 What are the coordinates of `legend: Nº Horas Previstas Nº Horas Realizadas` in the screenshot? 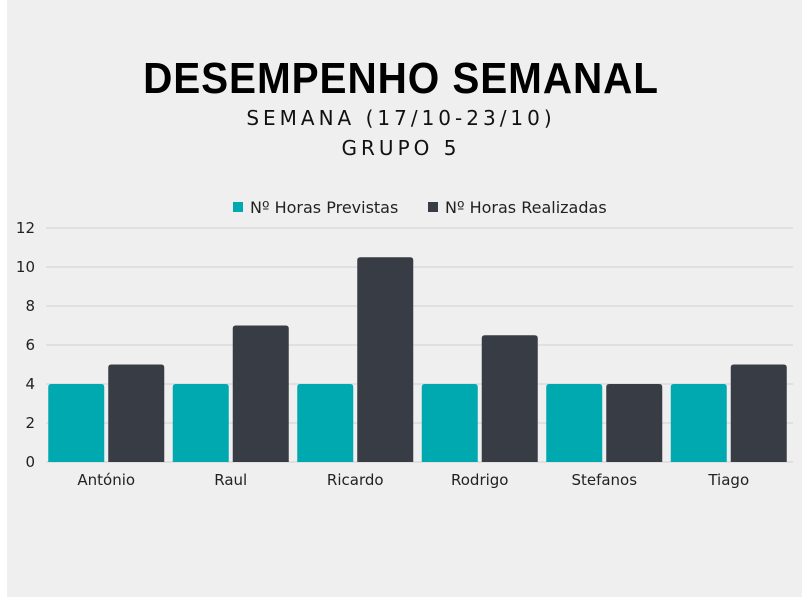 It's located at (420, 207).